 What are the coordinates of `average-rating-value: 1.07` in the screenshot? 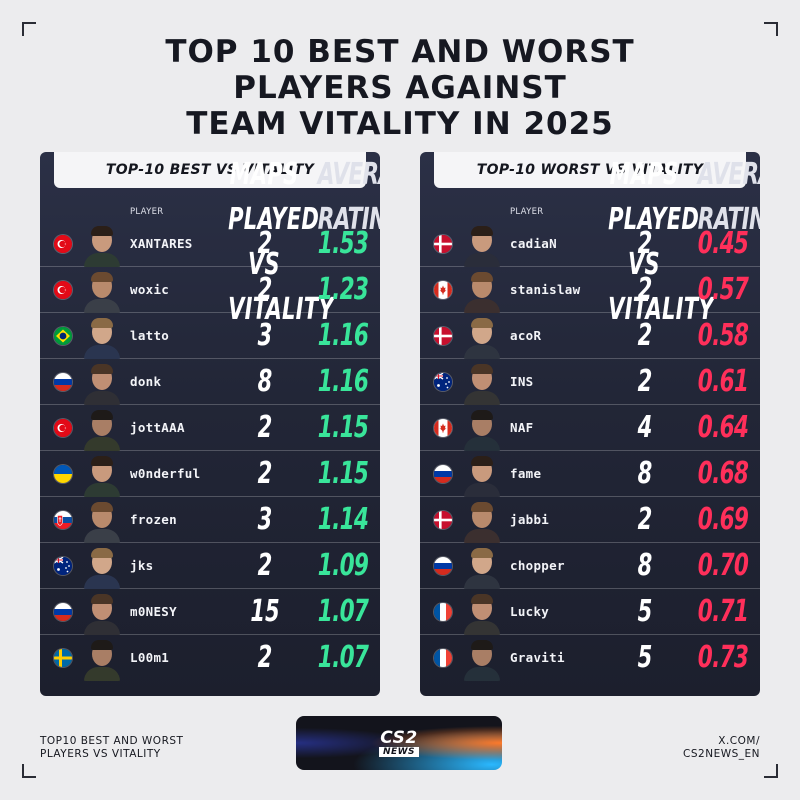 It's located at (343, 657).